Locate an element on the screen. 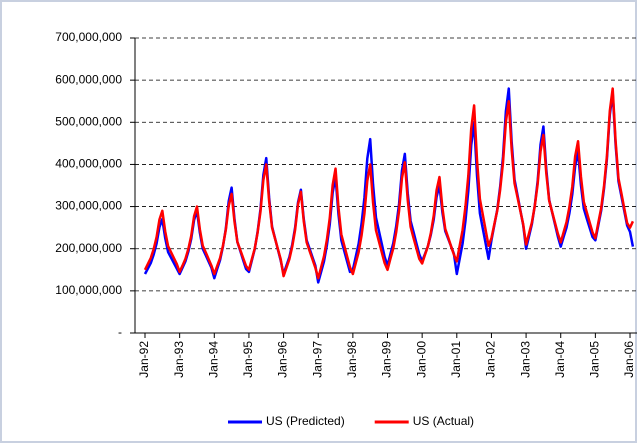 The height and width of the screenshot is (443, 637). y-tick-label: 500,000,000 is located at coordinates (88, 121).